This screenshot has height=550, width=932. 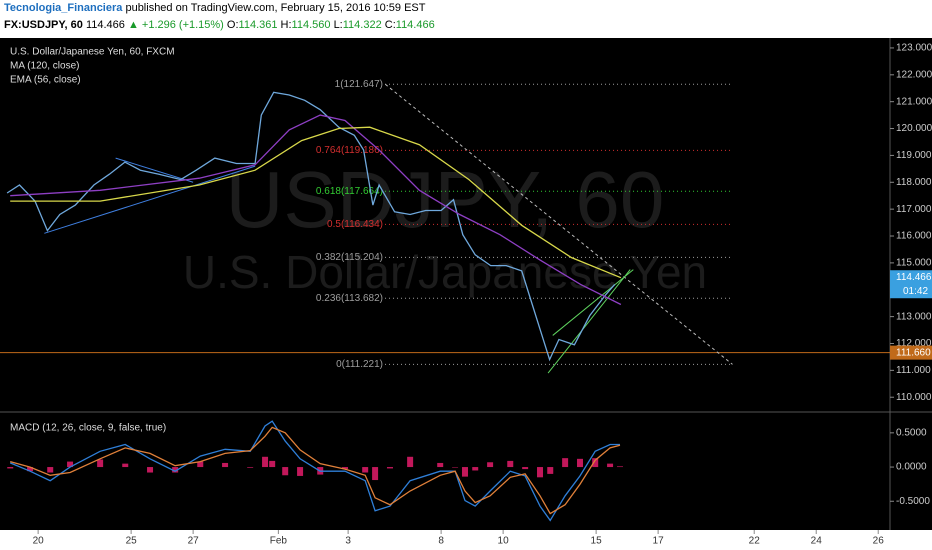 I want to click on fib-label: 1(121.647), so click(x=359, y=84).